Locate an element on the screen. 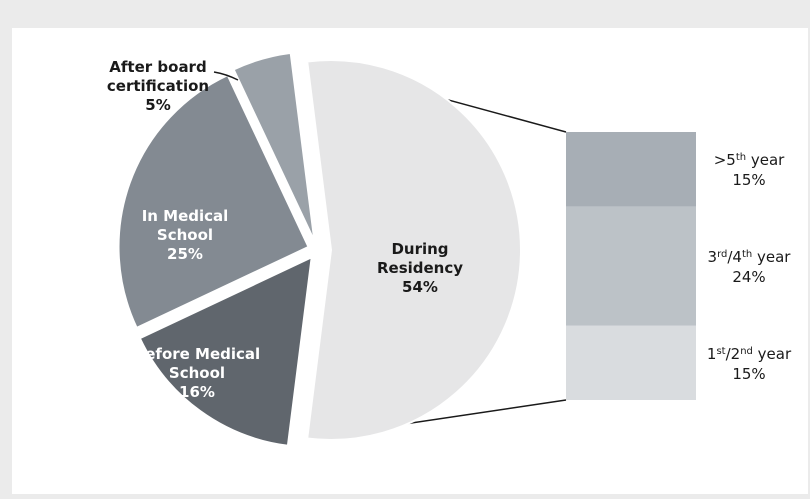 This screenshot has width=810, height=499. bar-label-gt5th-year: >5th year is located at coordinates (749, 160).